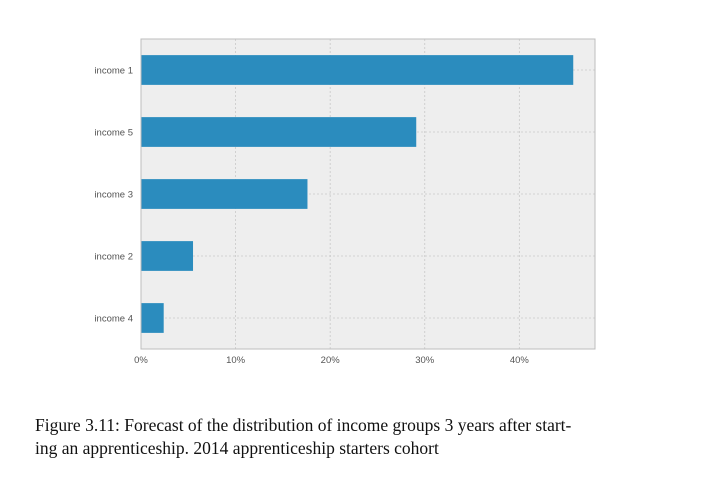  Describe the element at coordinates (113, 133) in the screenshot. I see `y-tick-label: income 5` at that location.